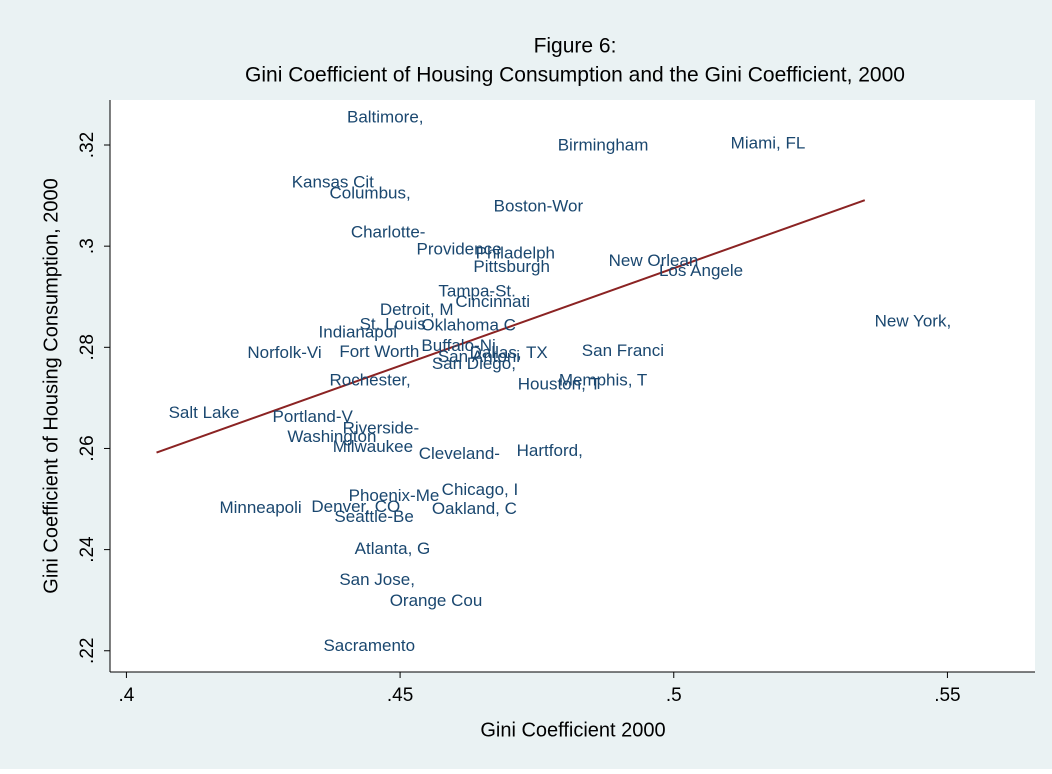 Image resolution: width=1052 pixels, height=774 pixels. What do you see at coordinates (458, 345) in the screenshot?
I see `point-label: Buffalo-Ni` at bounding box center [458, 345].